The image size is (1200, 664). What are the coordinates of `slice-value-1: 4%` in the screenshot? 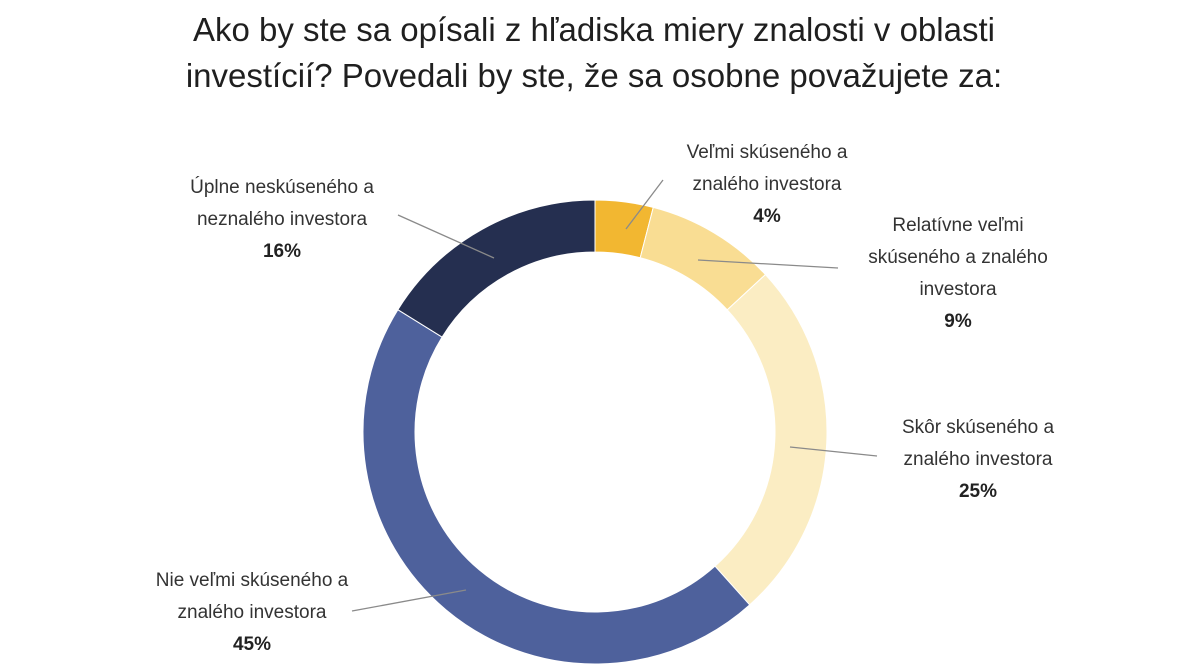 It's located at (767, 216).